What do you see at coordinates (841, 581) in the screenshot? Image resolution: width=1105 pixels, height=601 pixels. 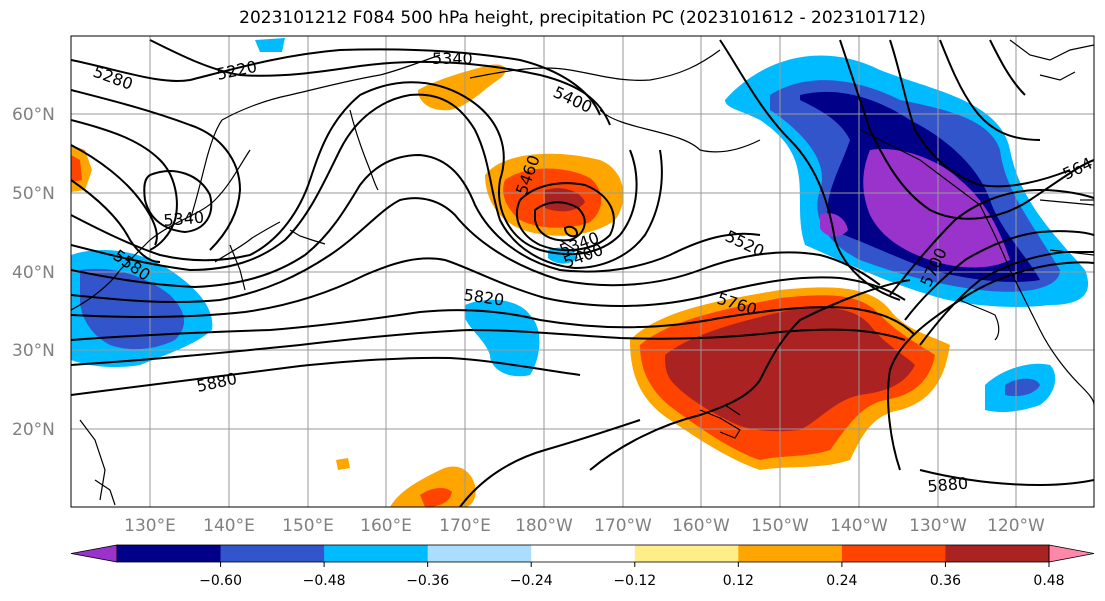 I see `colorbar-tick-label: 0.24` at bounding box center [841, 581].